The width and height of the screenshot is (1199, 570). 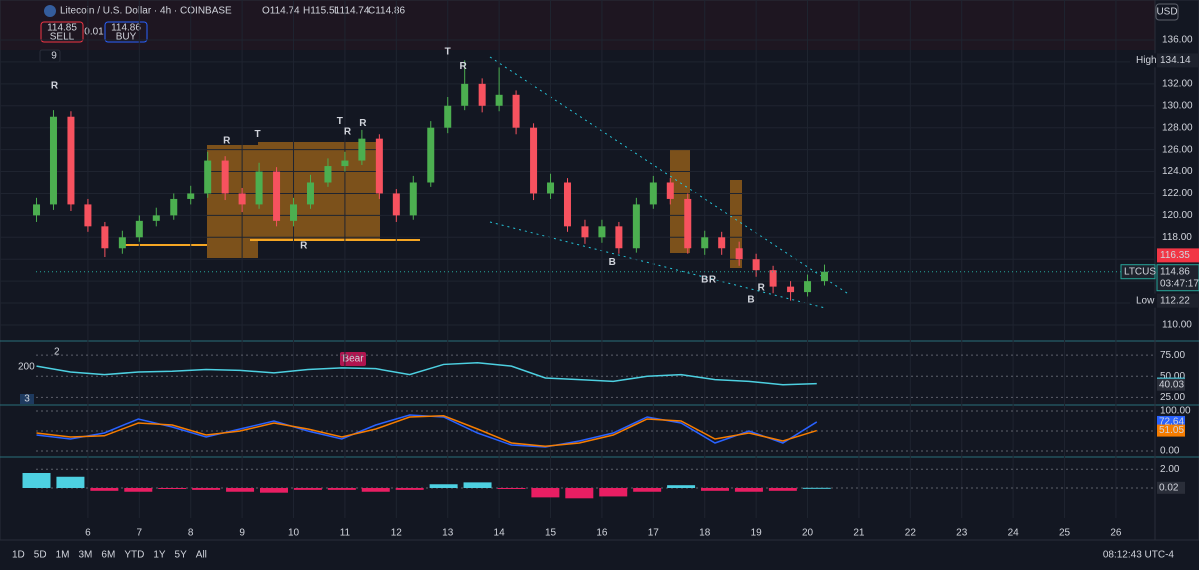 What do you see at coordinates (191, 533) in the screenshot?
I see `x-tick-label: 8` at bounding box center [191, 533].